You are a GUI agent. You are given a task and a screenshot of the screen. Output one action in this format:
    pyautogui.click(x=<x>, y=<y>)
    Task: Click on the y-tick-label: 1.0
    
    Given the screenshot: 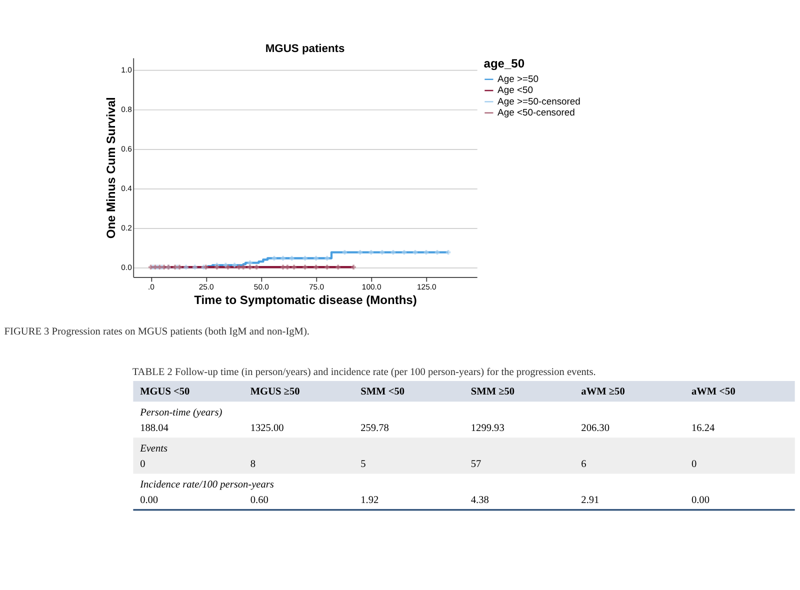 What is the action you would take?
    pyautogui.click(x=126, y=70)
    